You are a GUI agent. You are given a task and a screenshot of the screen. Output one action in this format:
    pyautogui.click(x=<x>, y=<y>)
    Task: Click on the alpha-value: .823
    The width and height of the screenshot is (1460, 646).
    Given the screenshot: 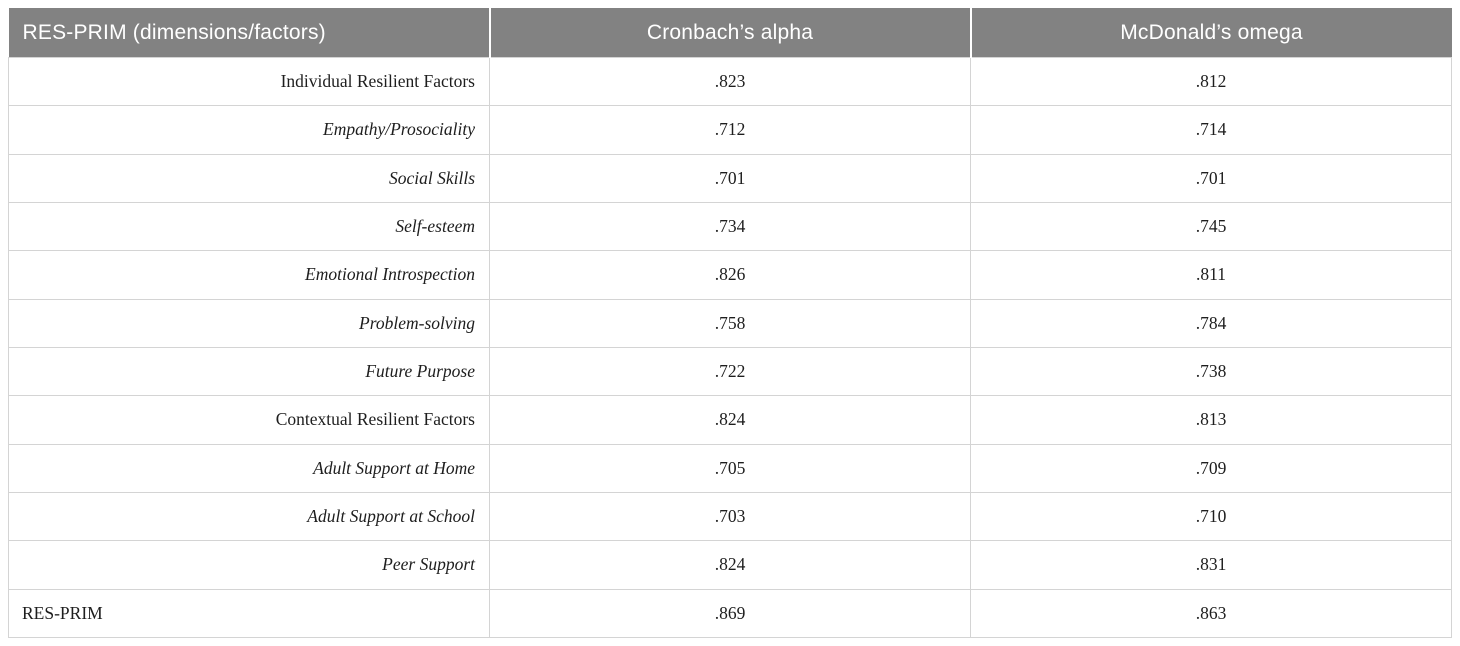 What is the action you would take?
    pyautogui.click(x=730, y=81)
    